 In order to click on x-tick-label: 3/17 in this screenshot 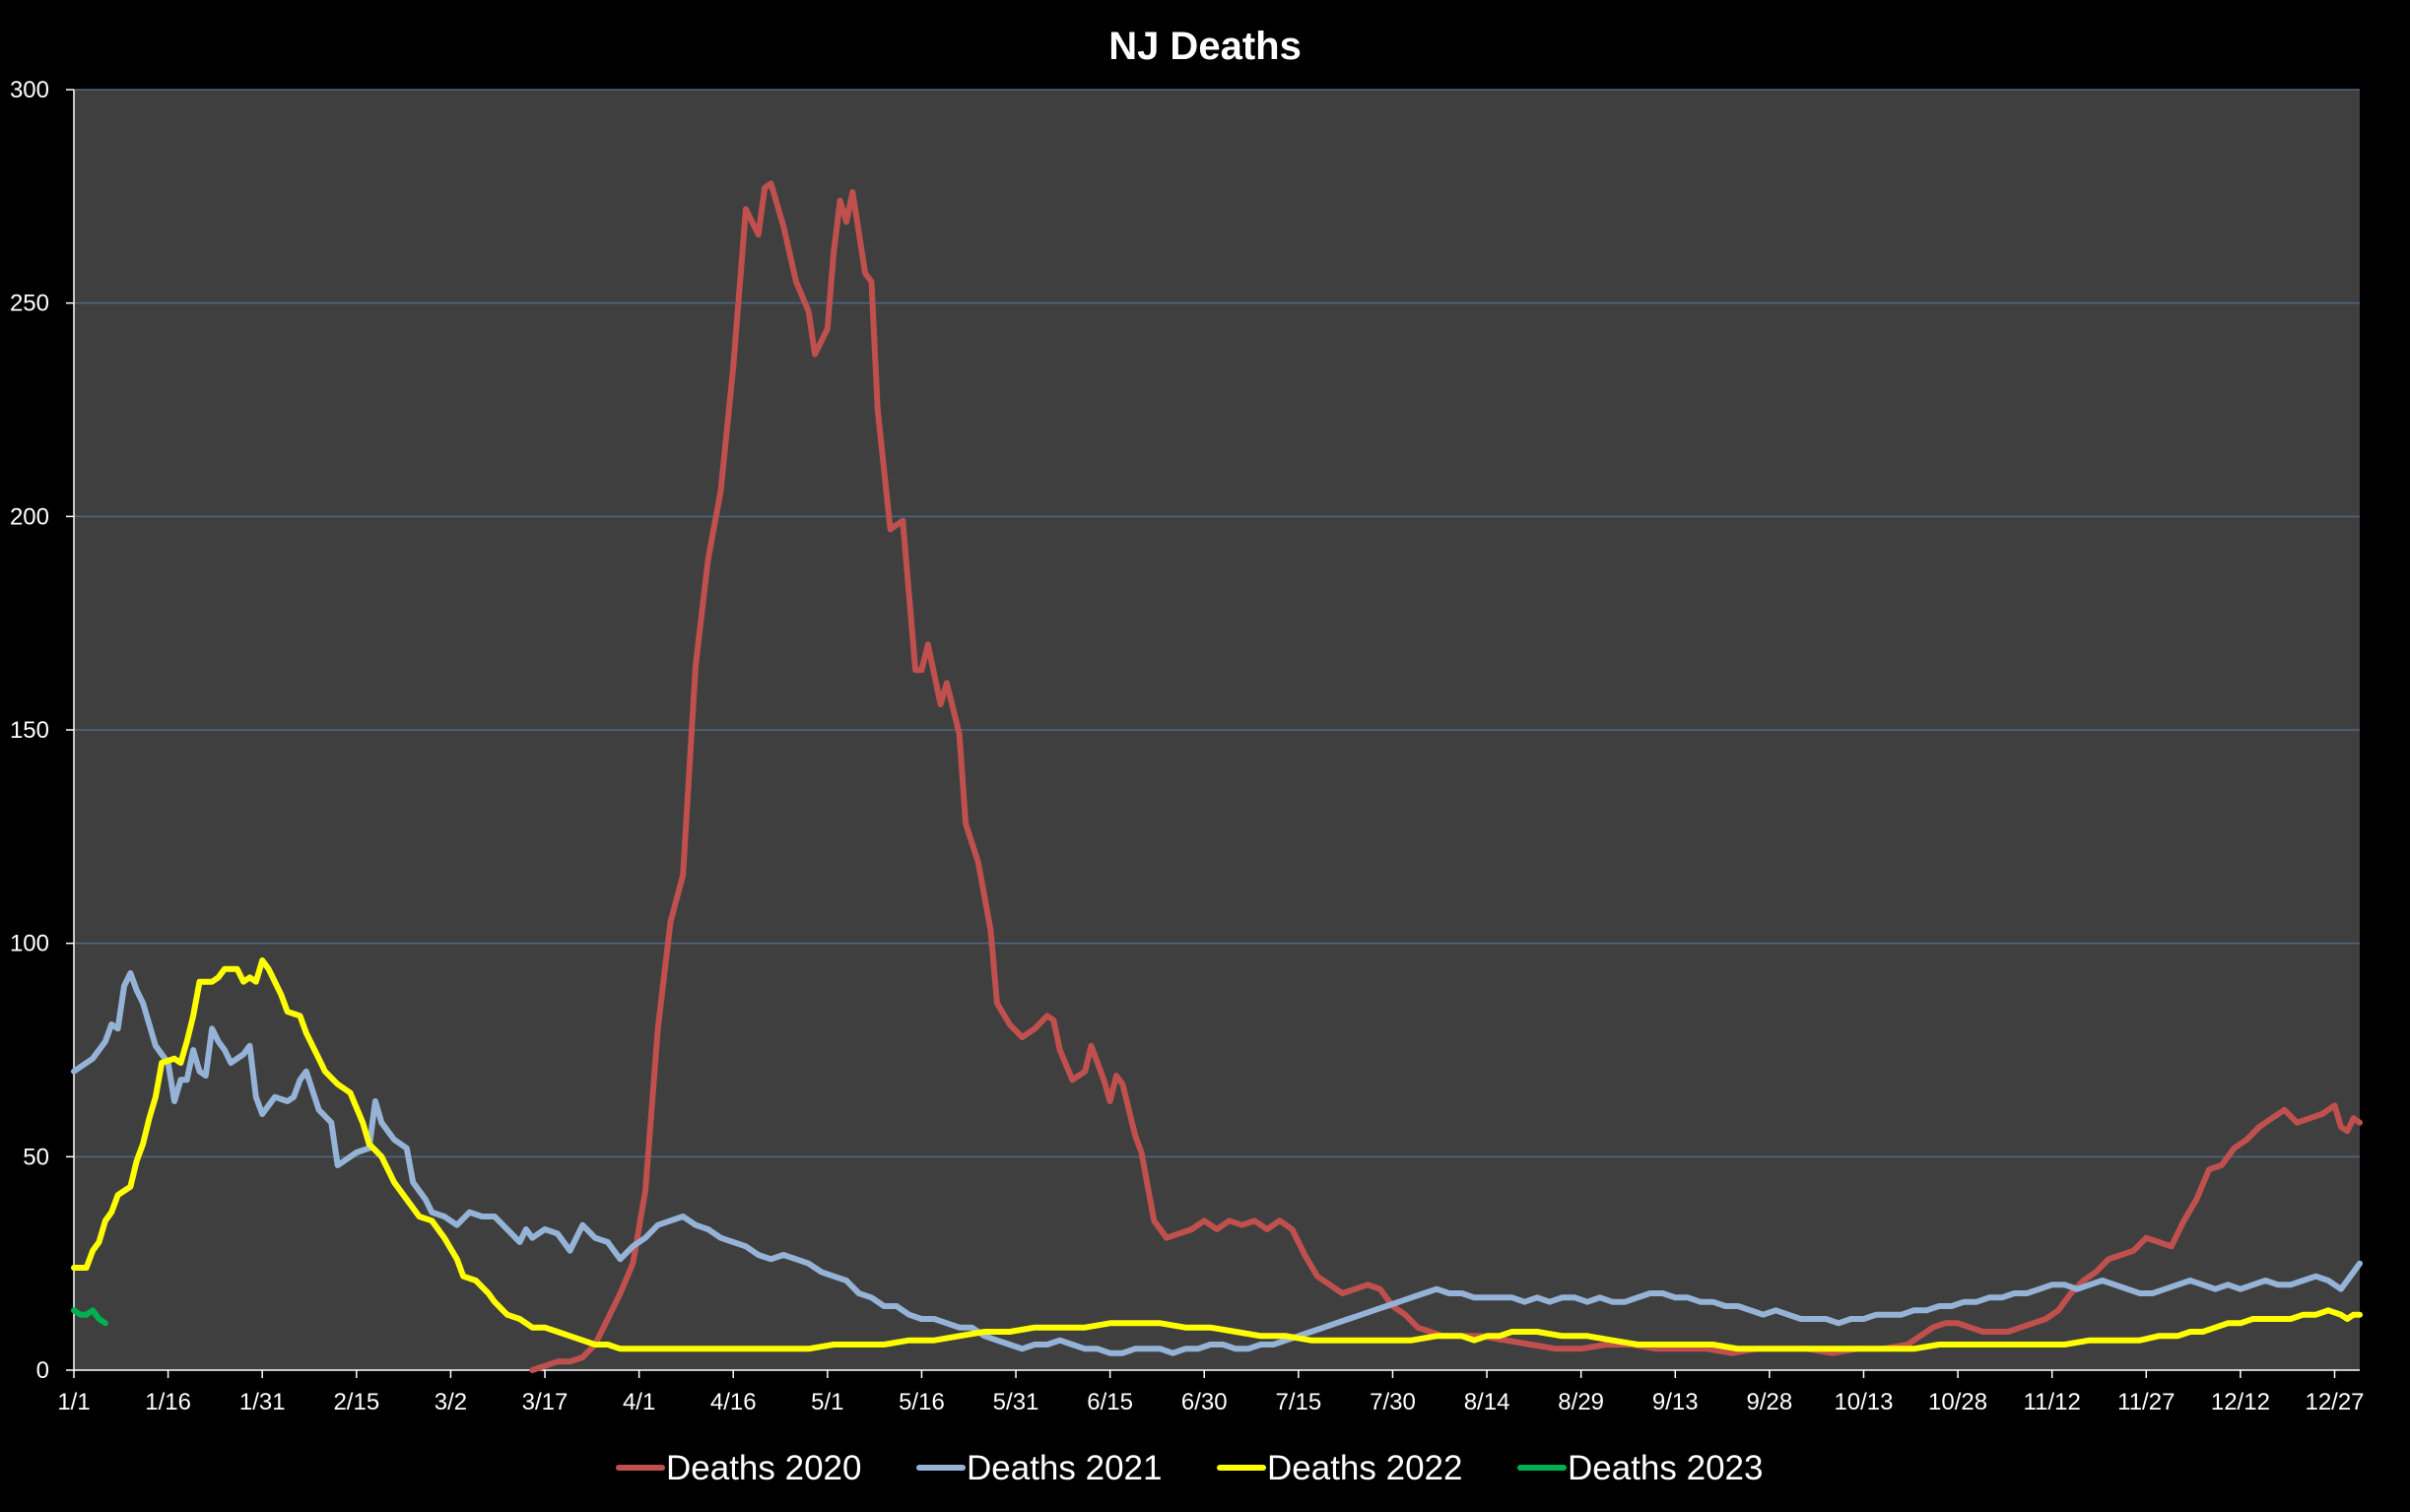, I will do `click(545, 1402)`.